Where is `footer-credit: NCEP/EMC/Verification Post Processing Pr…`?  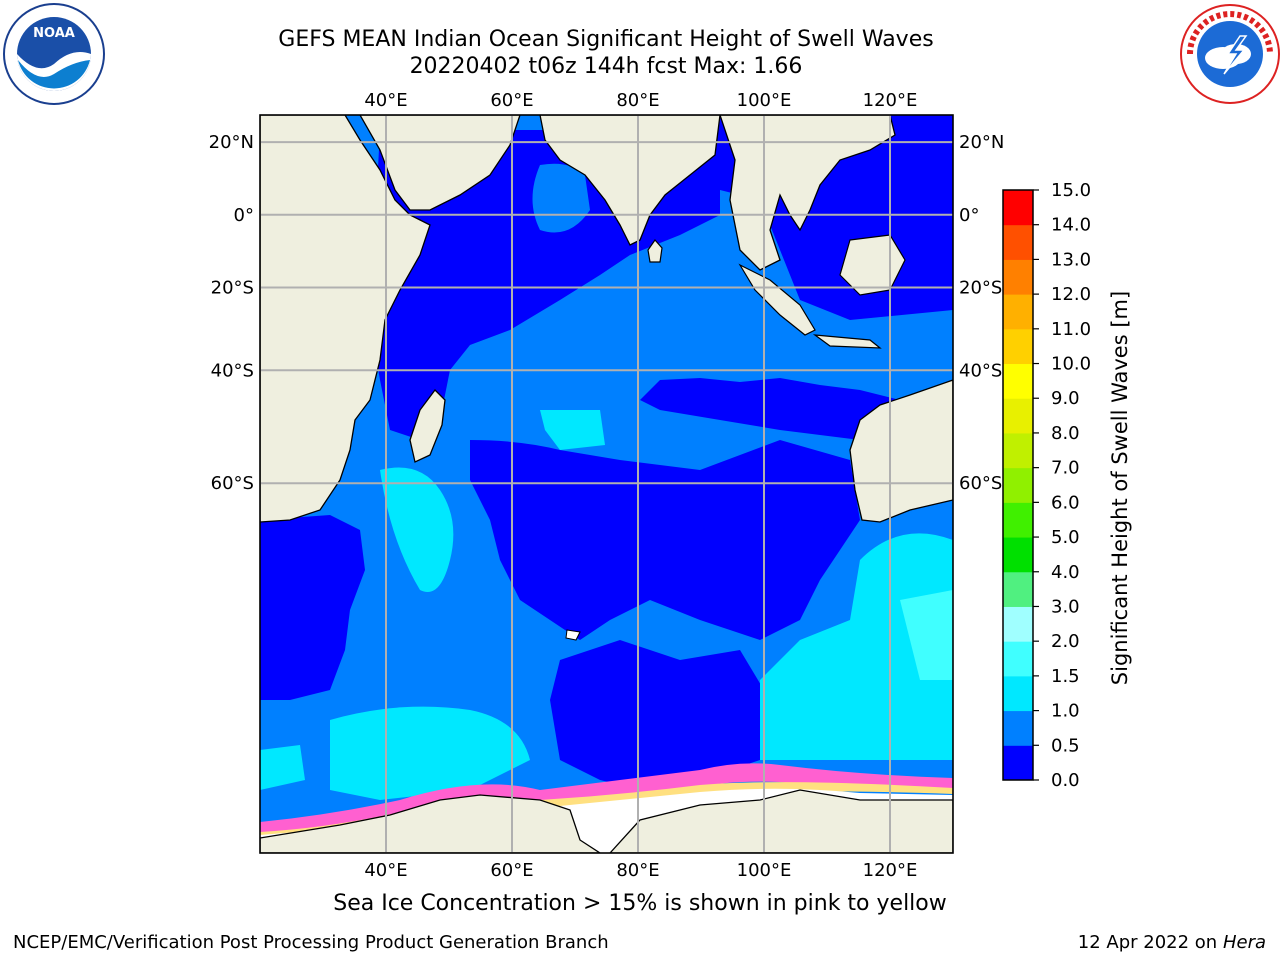
footer-credit: NCEP/EMC/Verification Post Processing Pr… is located at coordinates (311, 942).